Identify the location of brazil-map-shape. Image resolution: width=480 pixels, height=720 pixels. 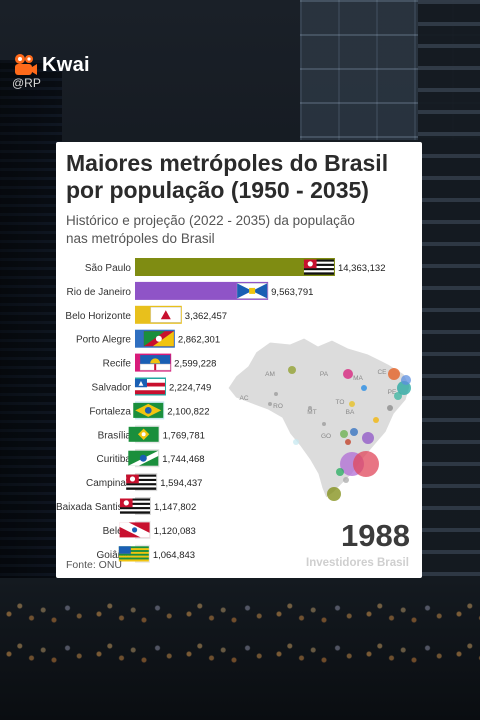
(319, 418).